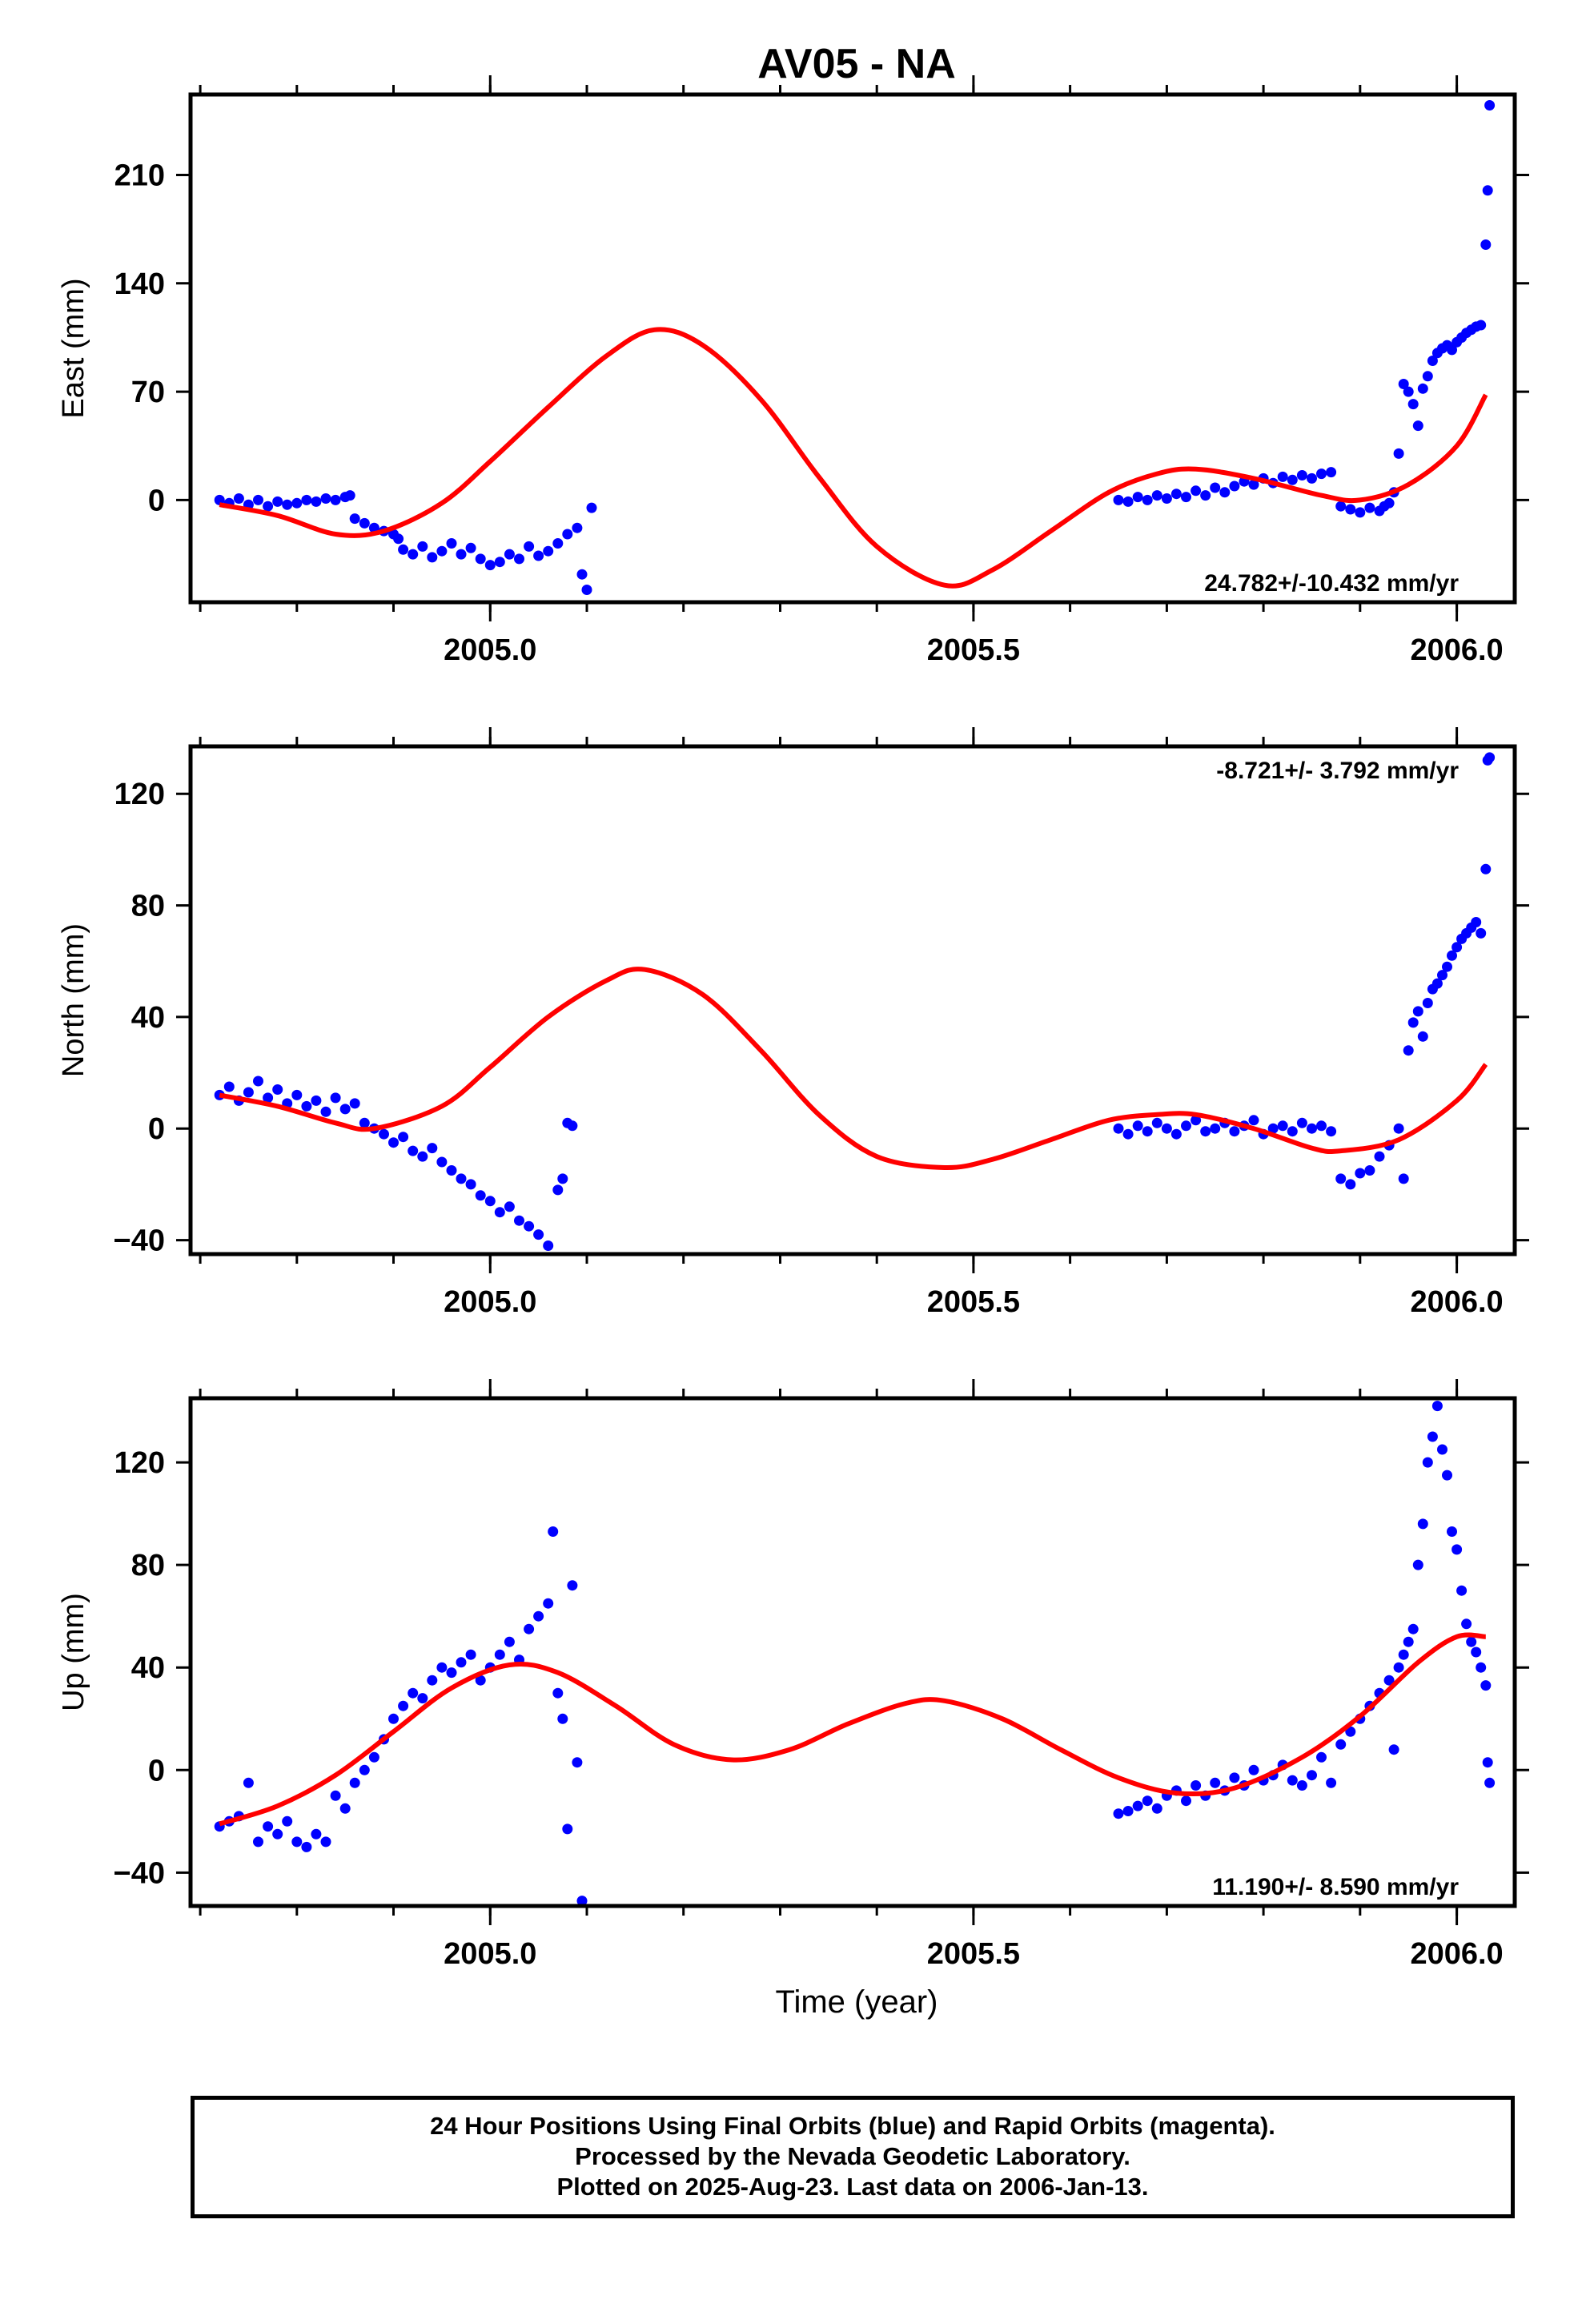  Describe the element at coordinates (74, 1000) in the screenshot. I see `y-axis-label: North (mm)` at that location.